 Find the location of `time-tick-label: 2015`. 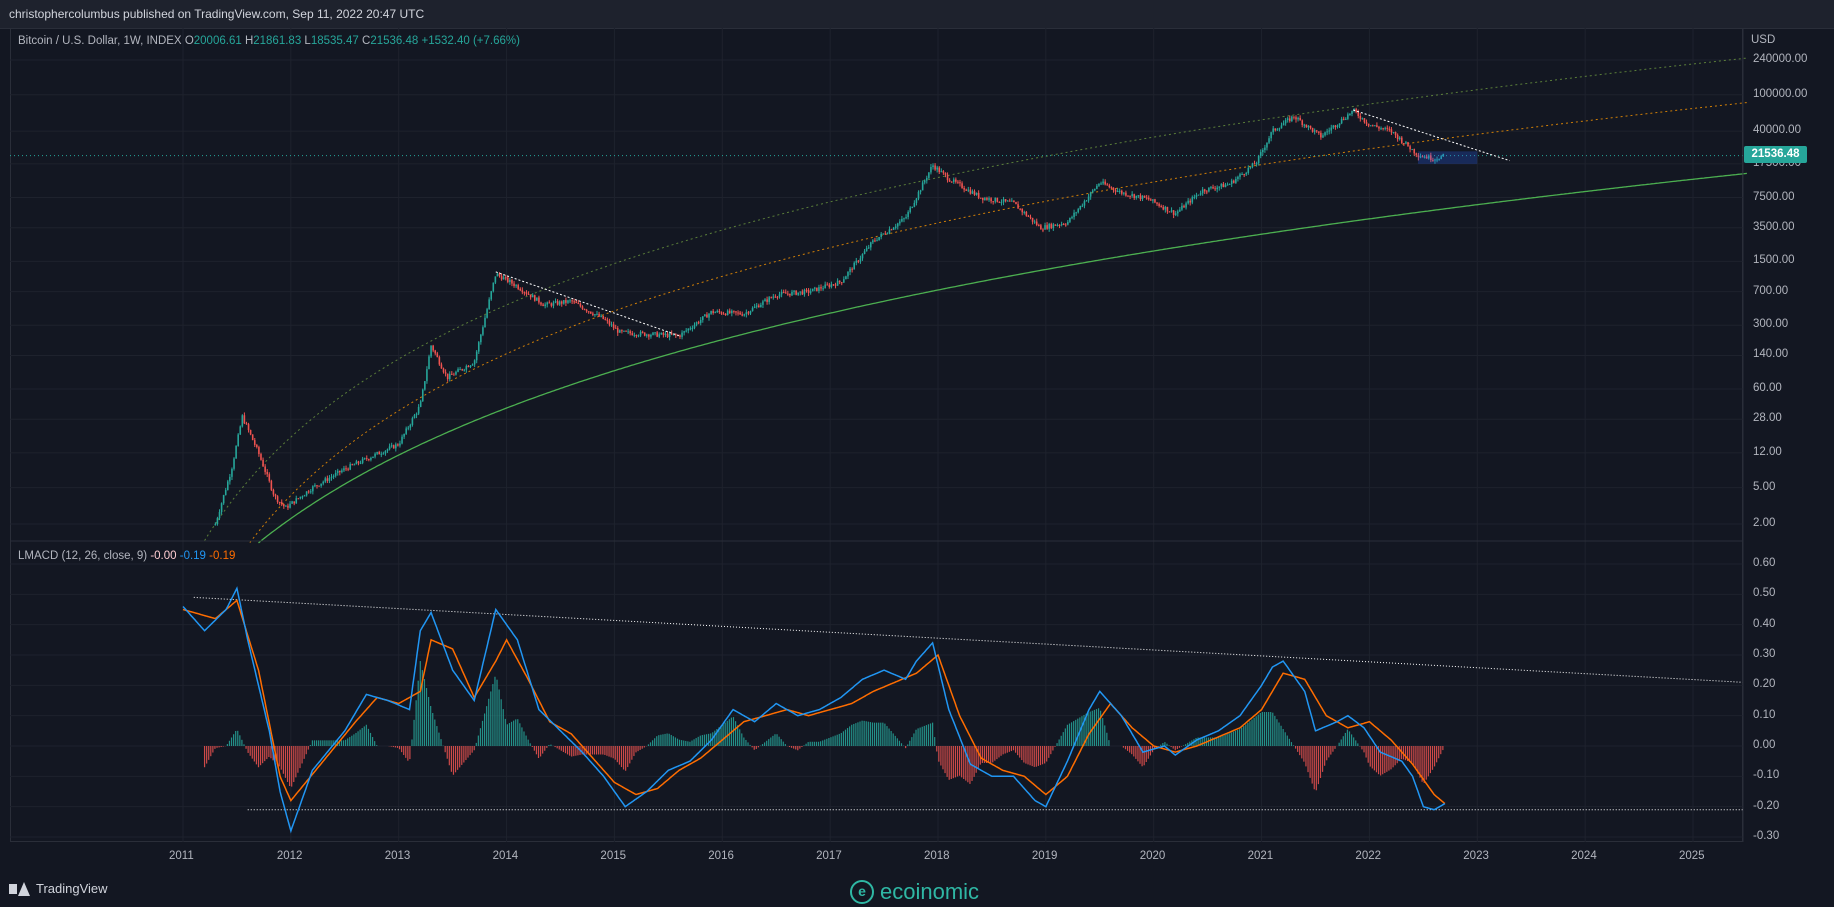

time-tick-label: 2015 is located at coordinates (613, 856).